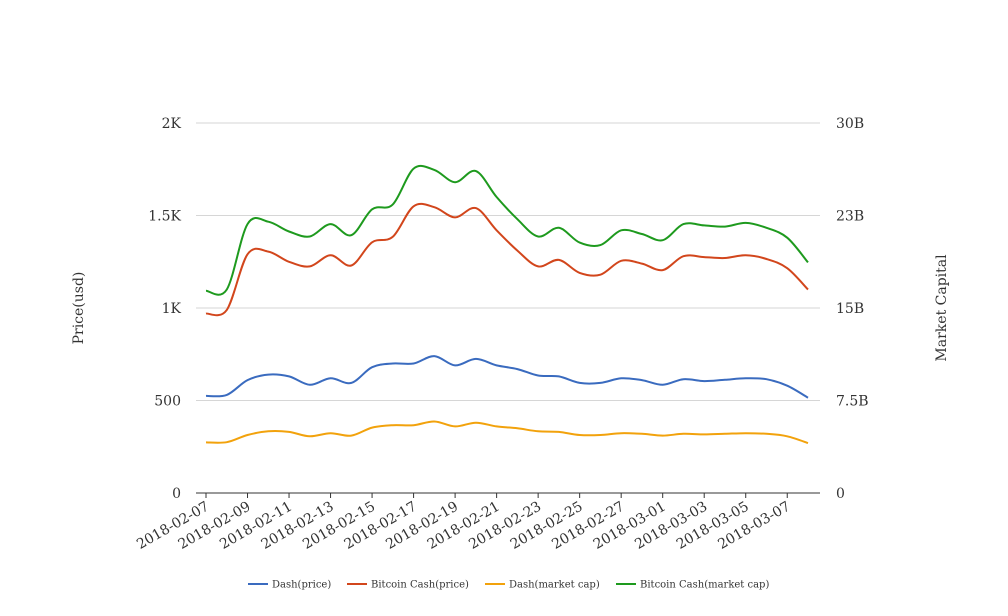 The height and width of the screenshot is (616, 1008). What do you see at coordinates (172, 309) in the screenshot?
I see `left-tick-label: 1K` at bounding box center [172, 309].